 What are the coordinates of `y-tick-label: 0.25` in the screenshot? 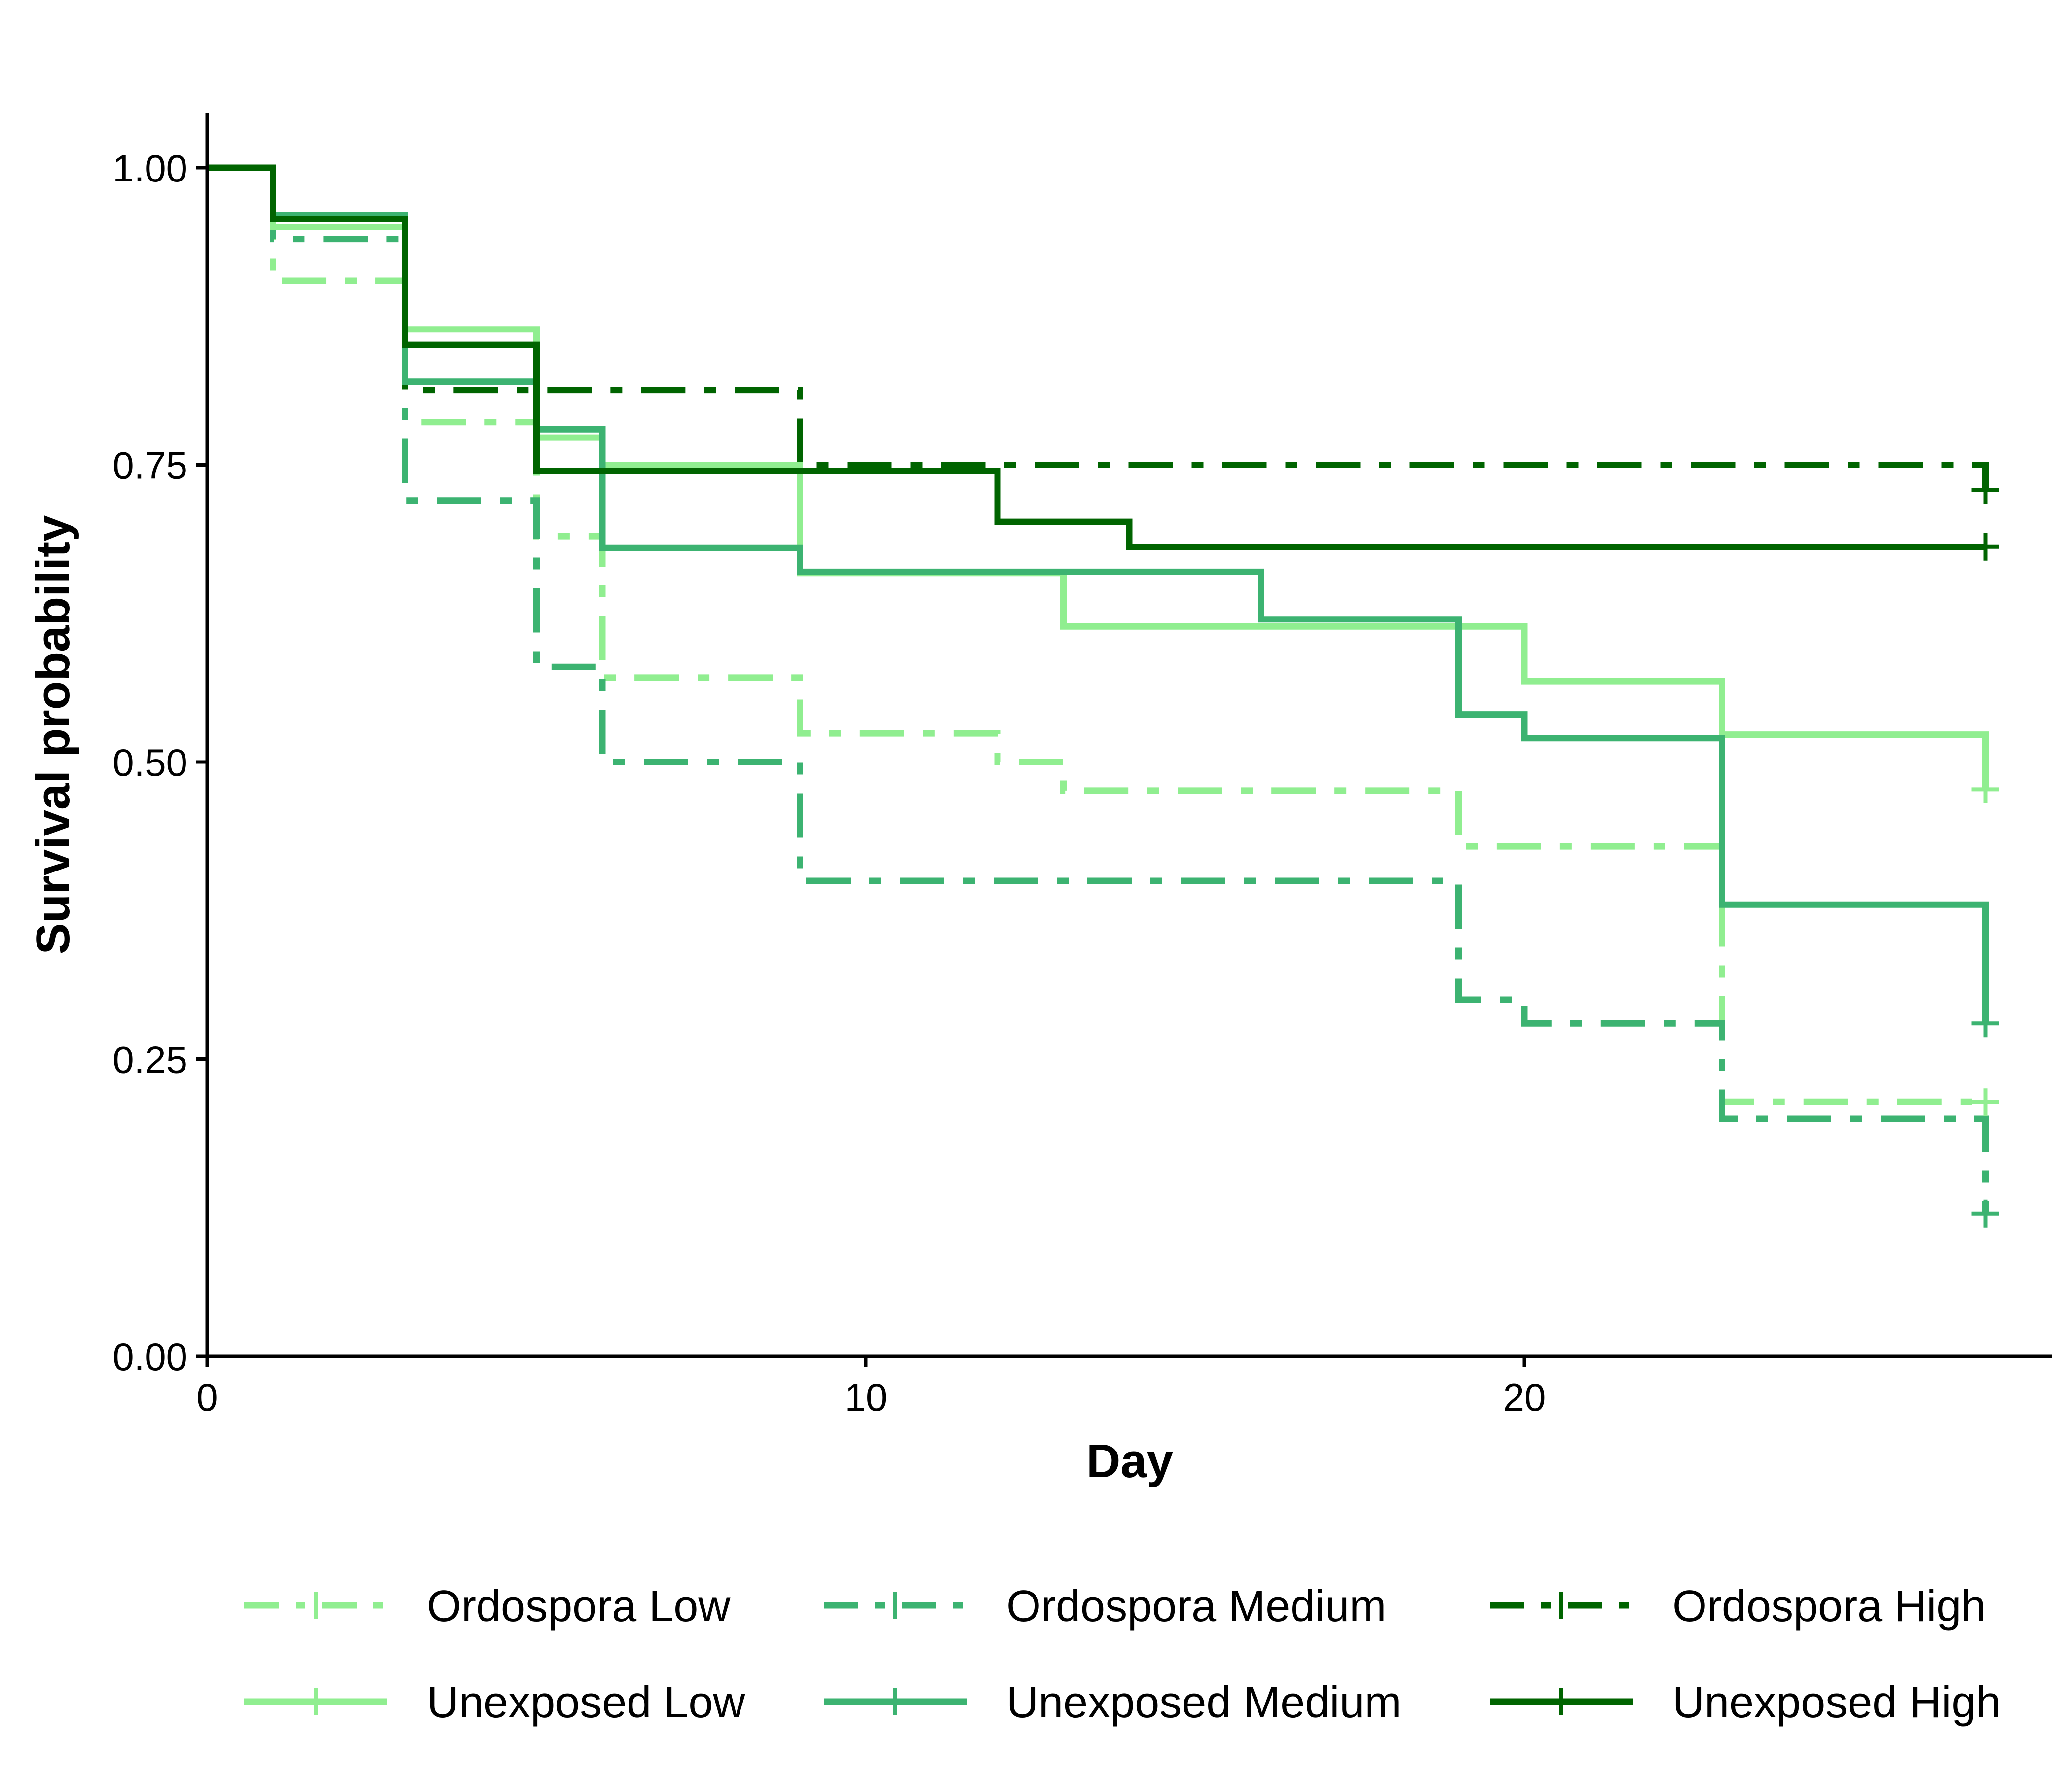 It's located at (150, 1060).